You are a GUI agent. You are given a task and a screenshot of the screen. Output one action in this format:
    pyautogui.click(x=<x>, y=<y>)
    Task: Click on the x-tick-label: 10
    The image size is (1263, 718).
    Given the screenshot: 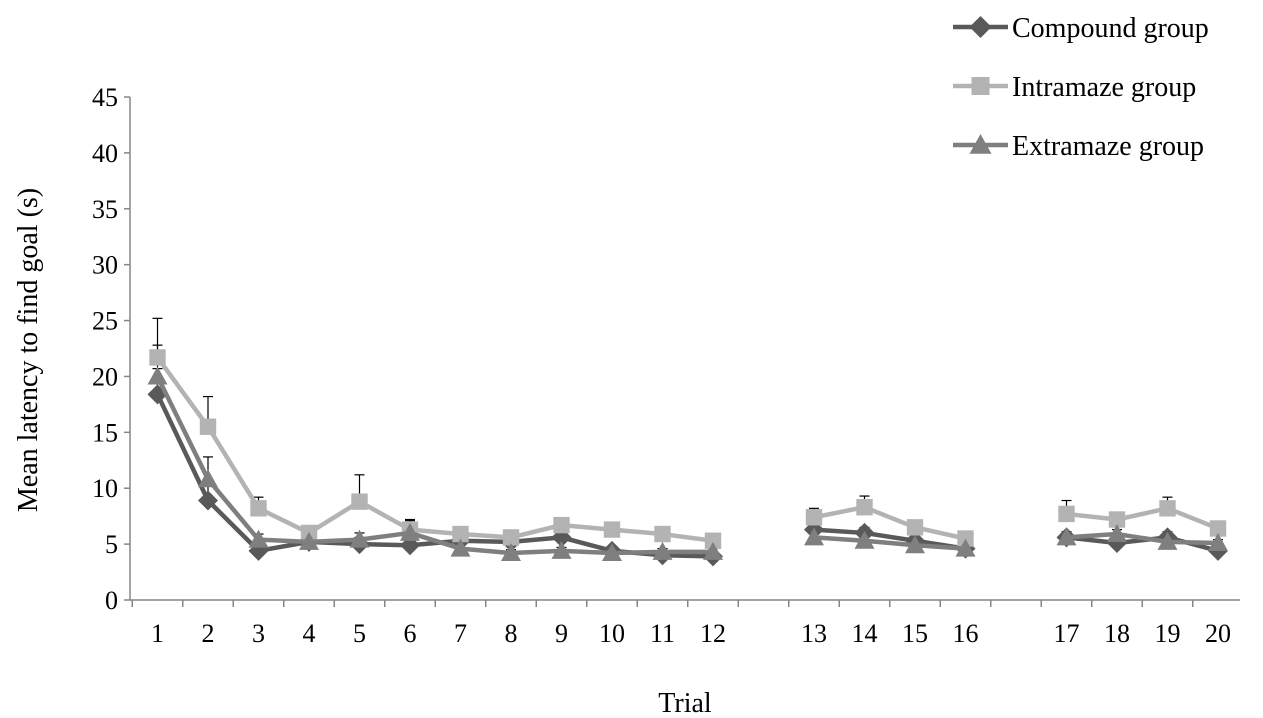 What is the action you would take?
    pyautogui.click(x=612, y=633)
    